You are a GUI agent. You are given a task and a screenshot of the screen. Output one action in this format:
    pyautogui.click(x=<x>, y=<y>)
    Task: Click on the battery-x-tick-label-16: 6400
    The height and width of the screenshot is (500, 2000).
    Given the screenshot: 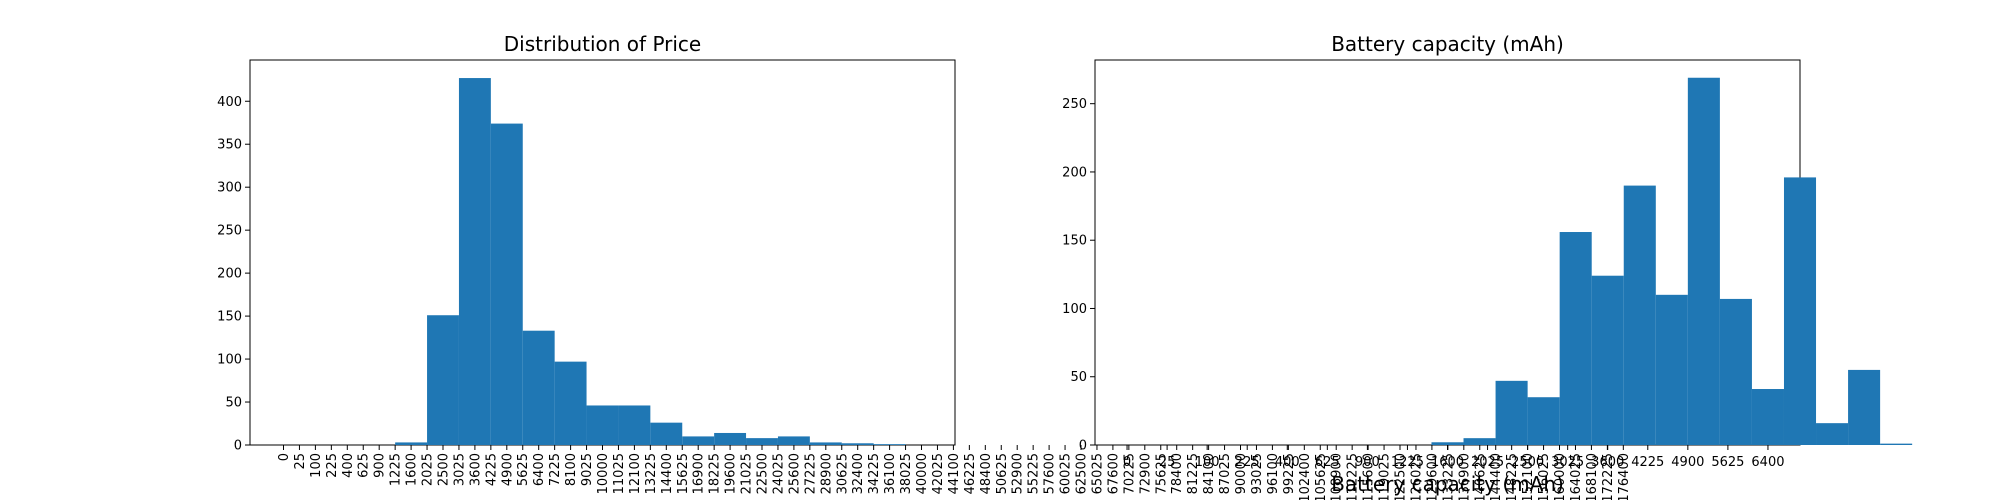 What is the action you would take?
    pyautogui.click(x=1767, y=462)
    